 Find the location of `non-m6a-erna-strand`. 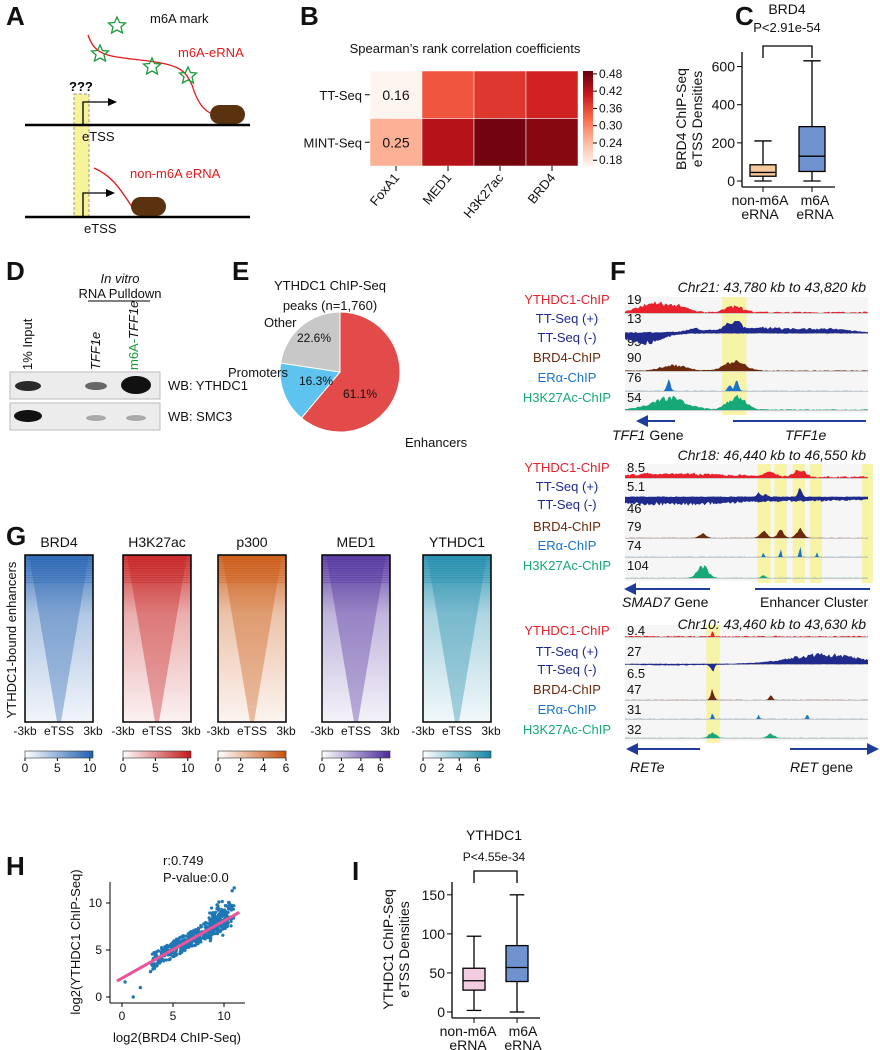

non-m6a-erna-strand is located at coordinates (113, 187).